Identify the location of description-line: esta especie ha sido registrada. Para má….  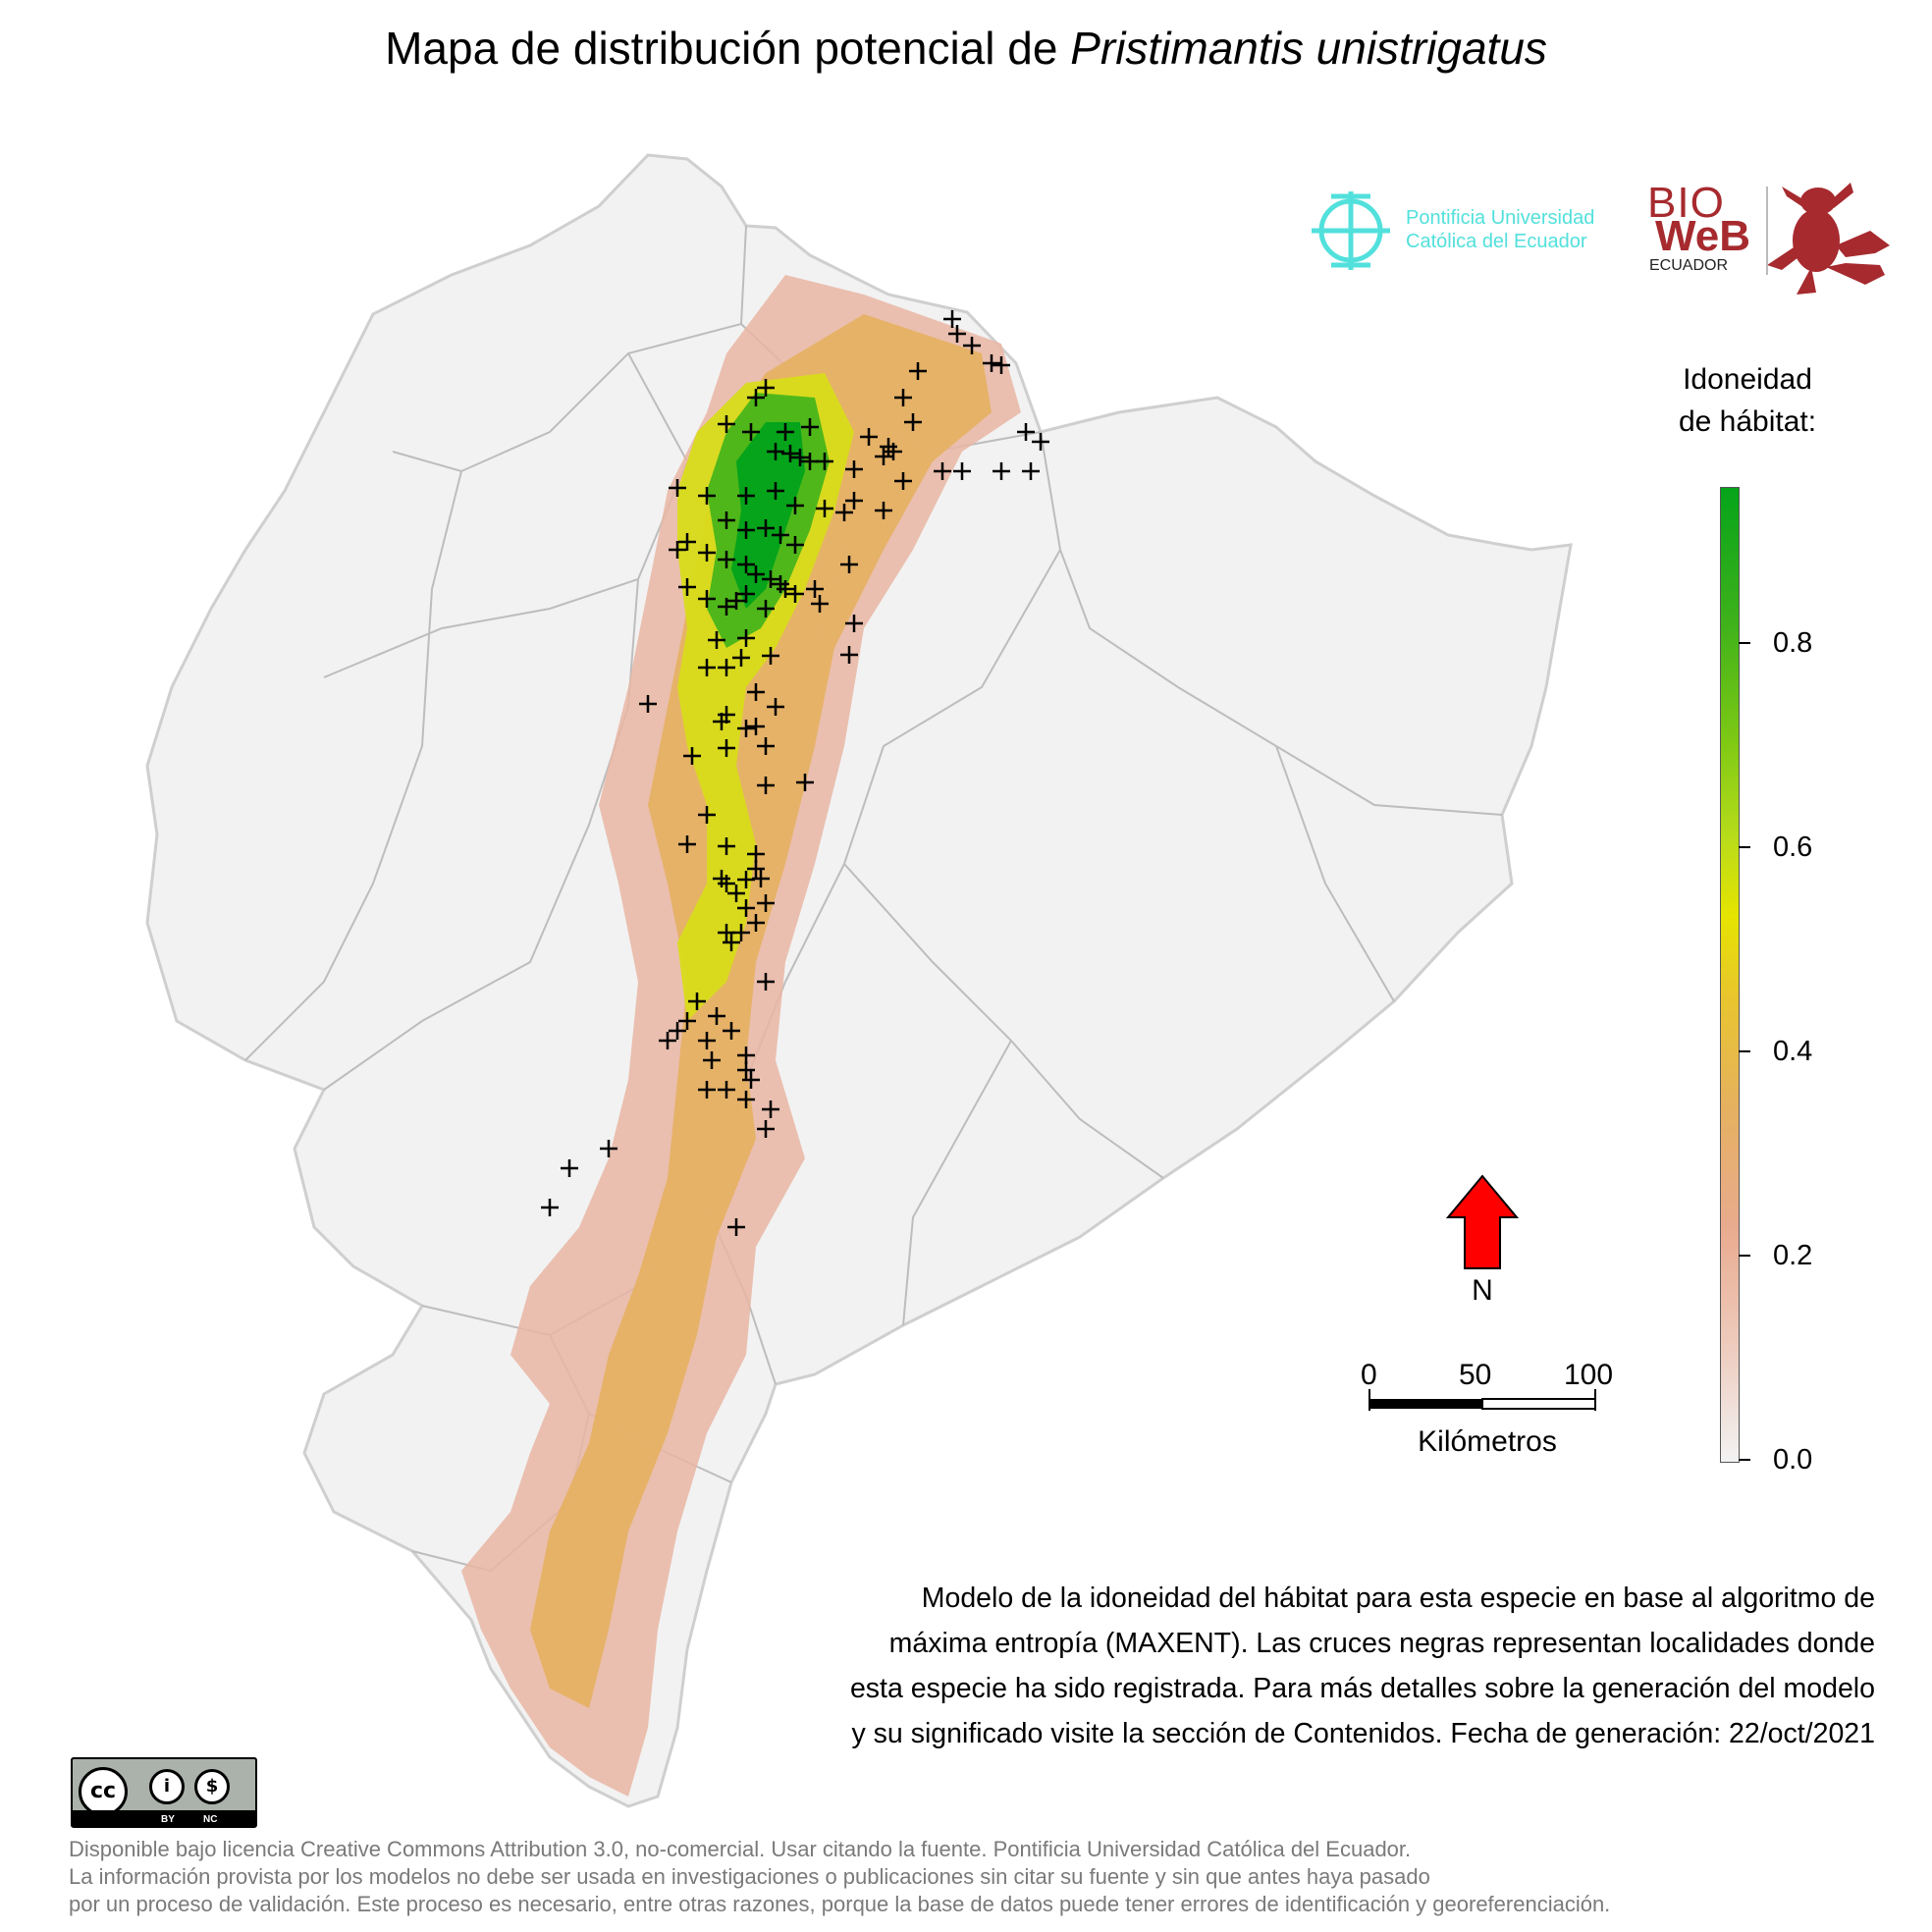
(1362, 1688).